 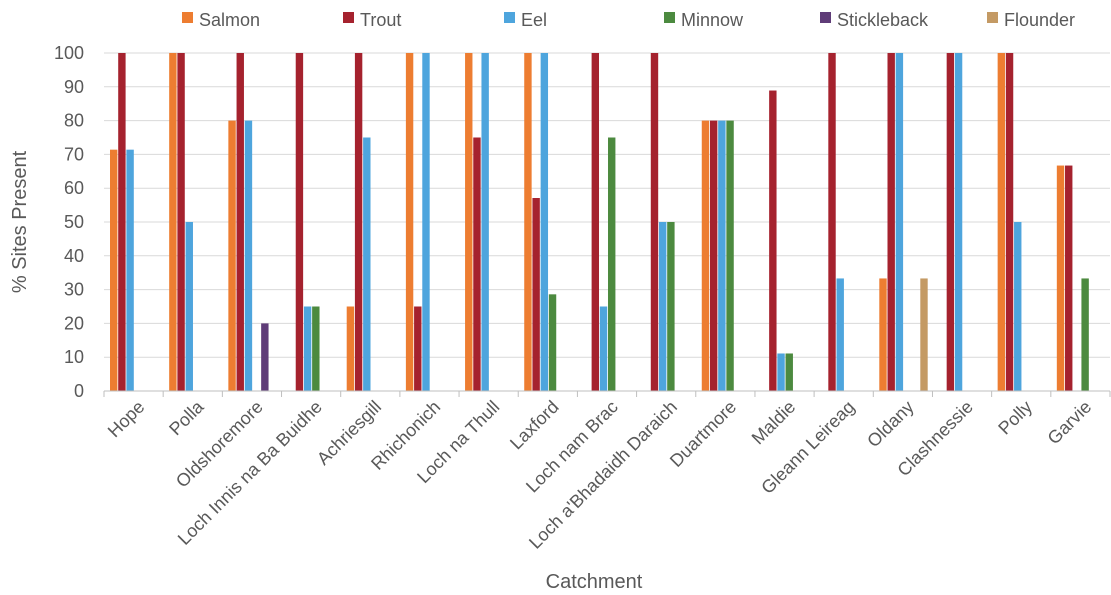 What do you see at coordinates (883, 334) in the screenshot?
I see `bar-salmon-oldany` at bounding box center [883, 334].